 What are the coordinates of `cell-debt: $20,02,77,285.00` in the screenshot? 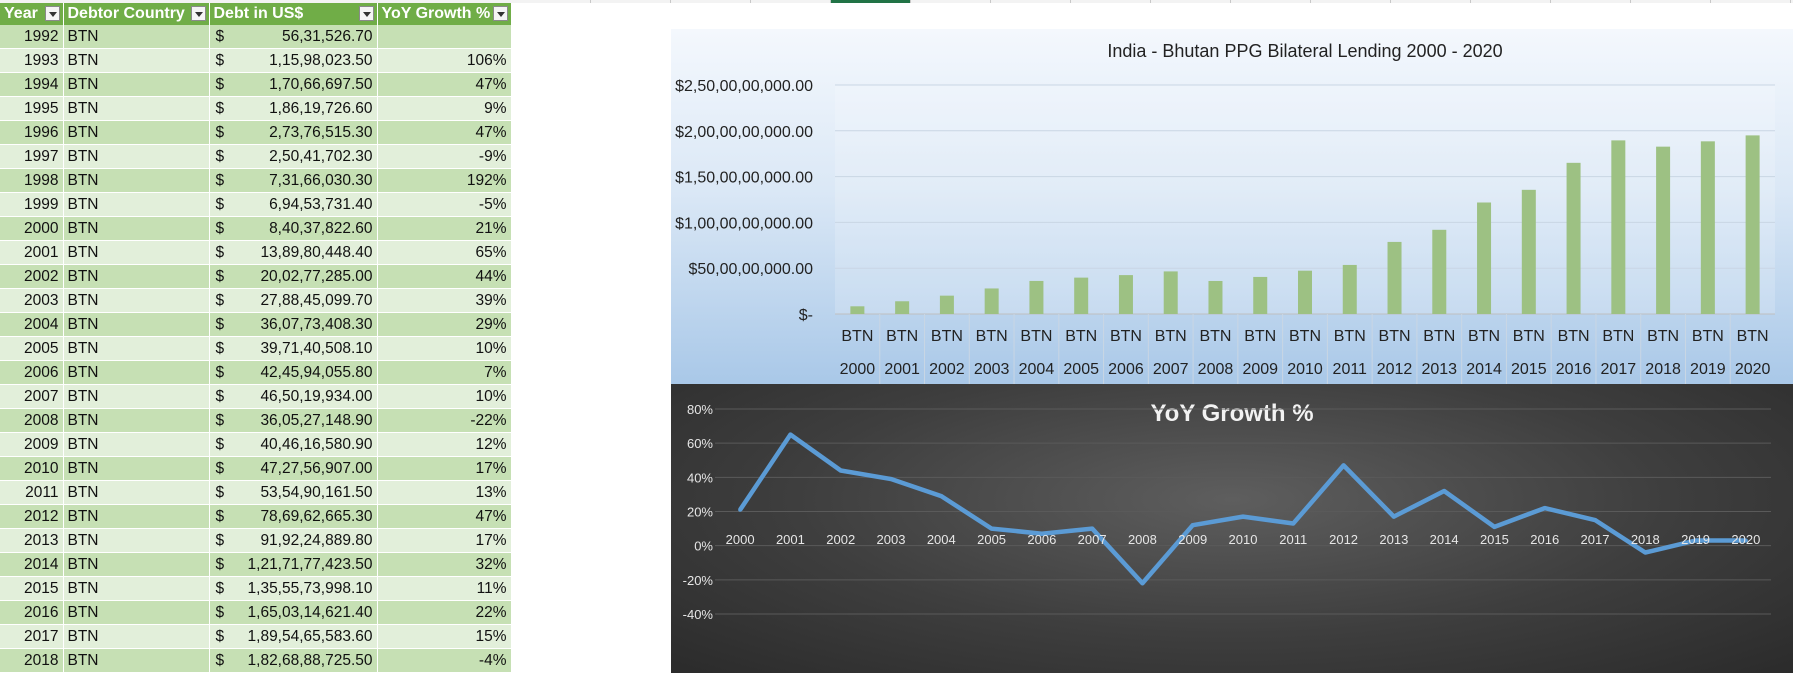 It's located at (293, 276).